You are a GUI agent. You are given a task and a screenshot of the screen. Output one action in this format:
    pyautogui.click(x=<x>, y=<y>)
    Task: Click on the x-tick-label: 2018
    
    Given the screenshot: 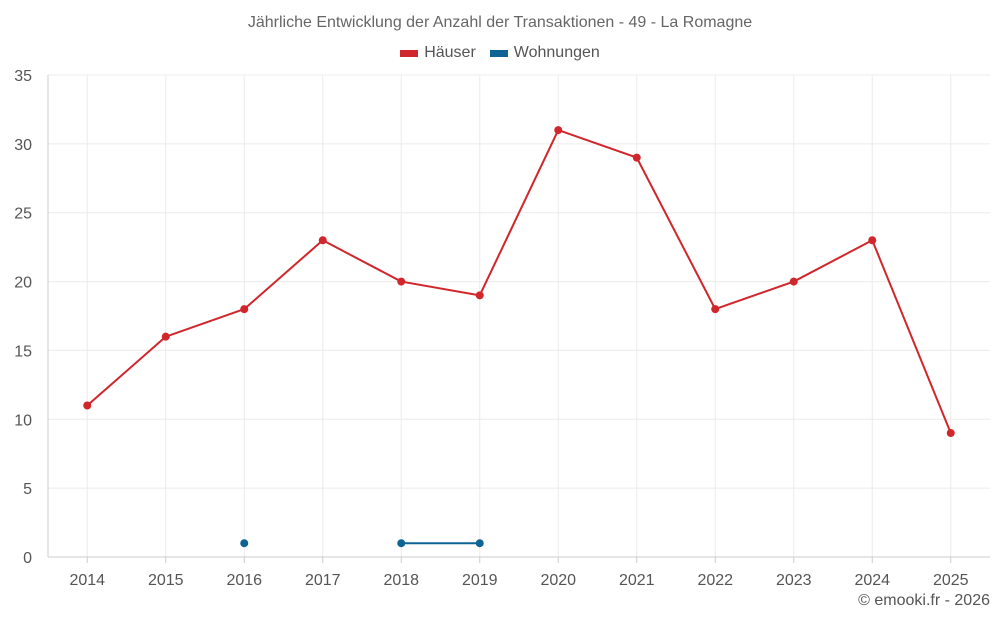 What is the action you would take?
    pyautogui.click(x=401, y=580)
    